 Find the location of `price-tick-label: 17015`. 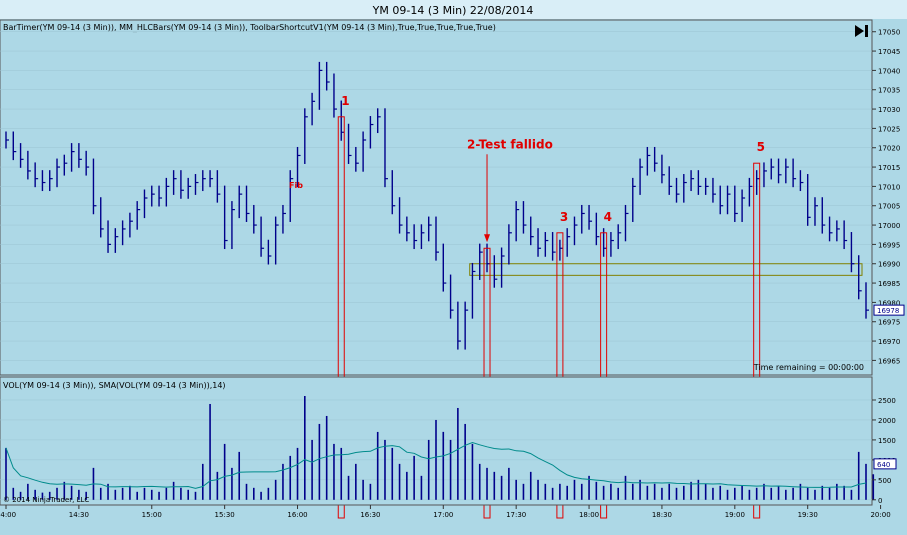

price-tick-label: 17015 is located at coordinates (889, 168).